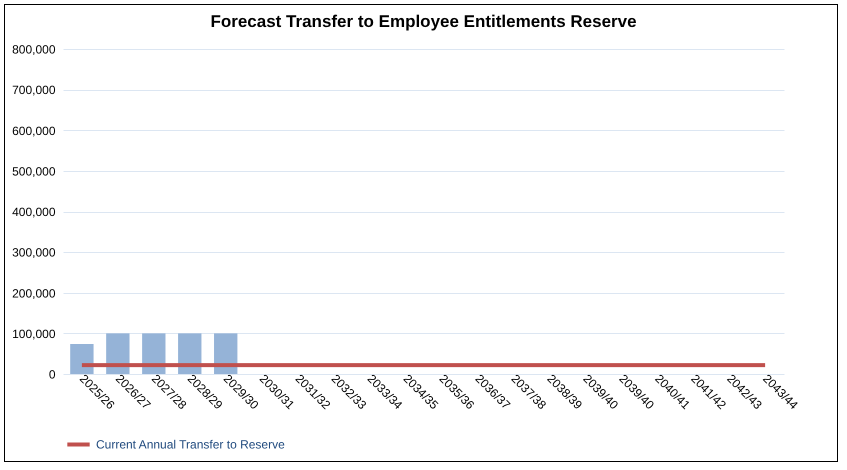  What do you see at coordinates (34, 171) in the screenshot?
I see `y-tick-label: 500,000` at bounding box center [34, 171].